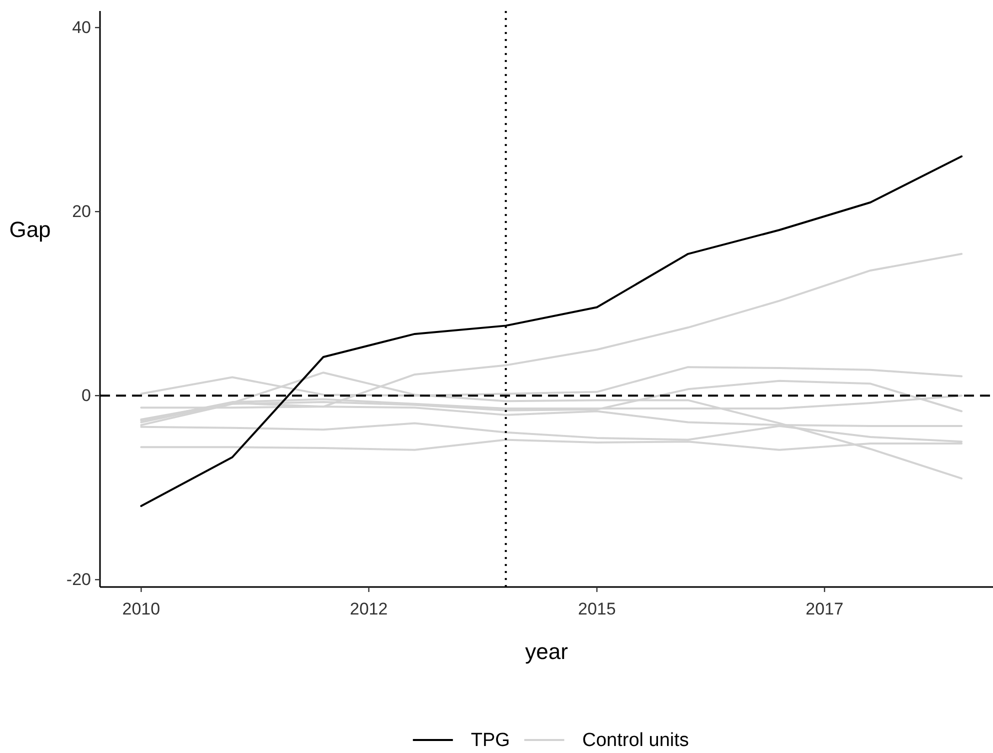 The height and width of the screenshot is (753, 993). Describe the element at coordinates (490, 740) in the screenshot. I see `legend-label: TPG` at that location.